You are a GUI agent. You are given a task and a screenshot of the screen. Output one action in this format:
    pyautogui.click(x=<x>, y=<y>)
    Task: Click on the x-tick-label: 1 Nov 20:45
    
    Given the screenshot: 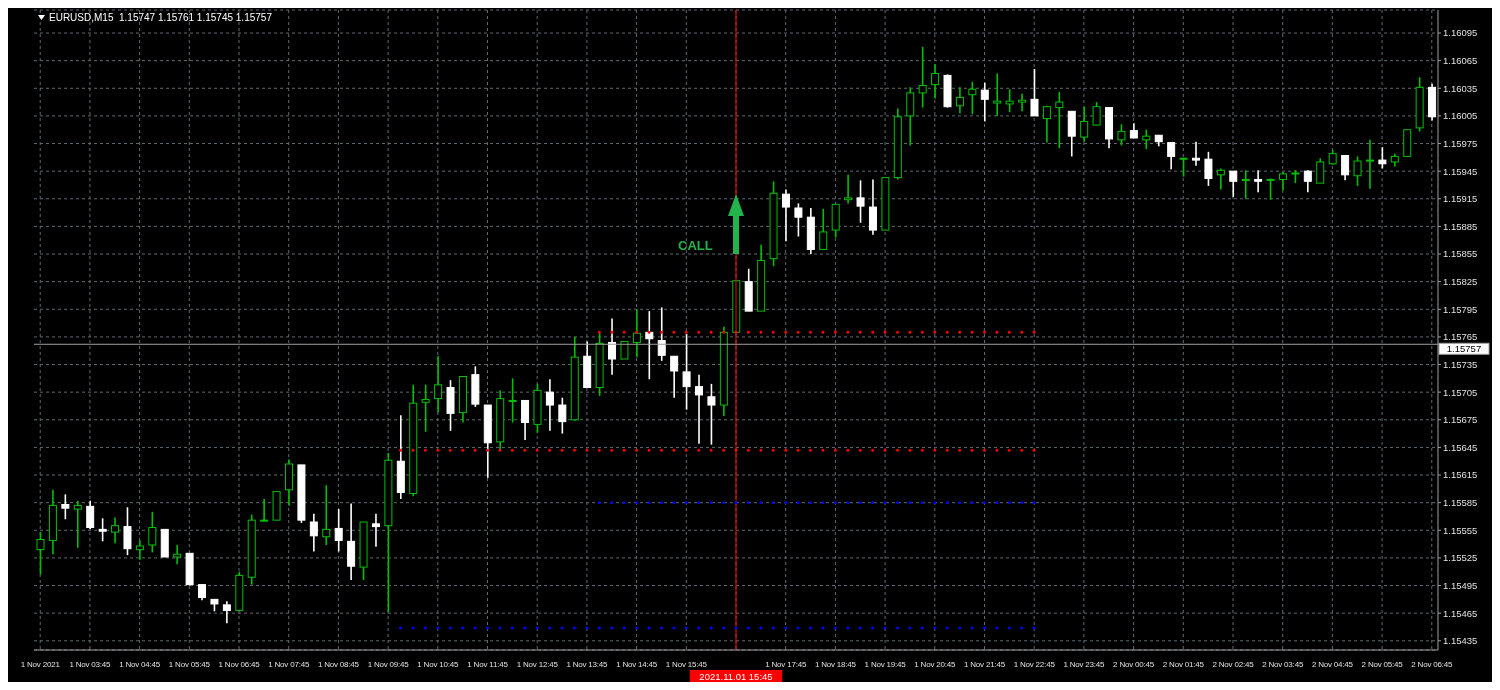 What is the action you would take?
    pyautogui.click(x=935, y=664)
    